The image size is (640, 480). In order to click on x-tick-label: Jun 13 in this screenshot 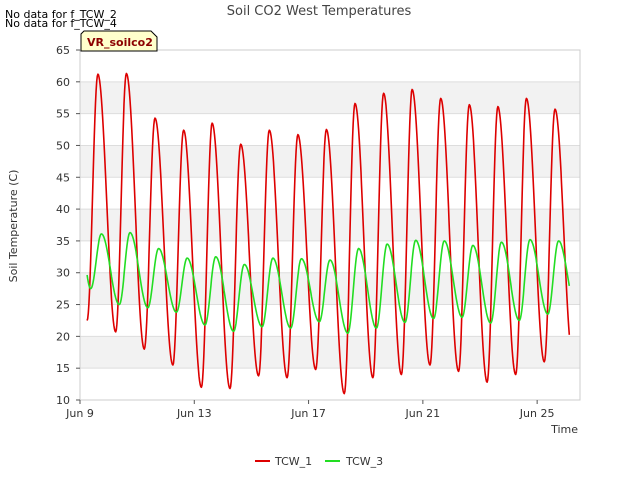, I will do `click(194, 413)`.